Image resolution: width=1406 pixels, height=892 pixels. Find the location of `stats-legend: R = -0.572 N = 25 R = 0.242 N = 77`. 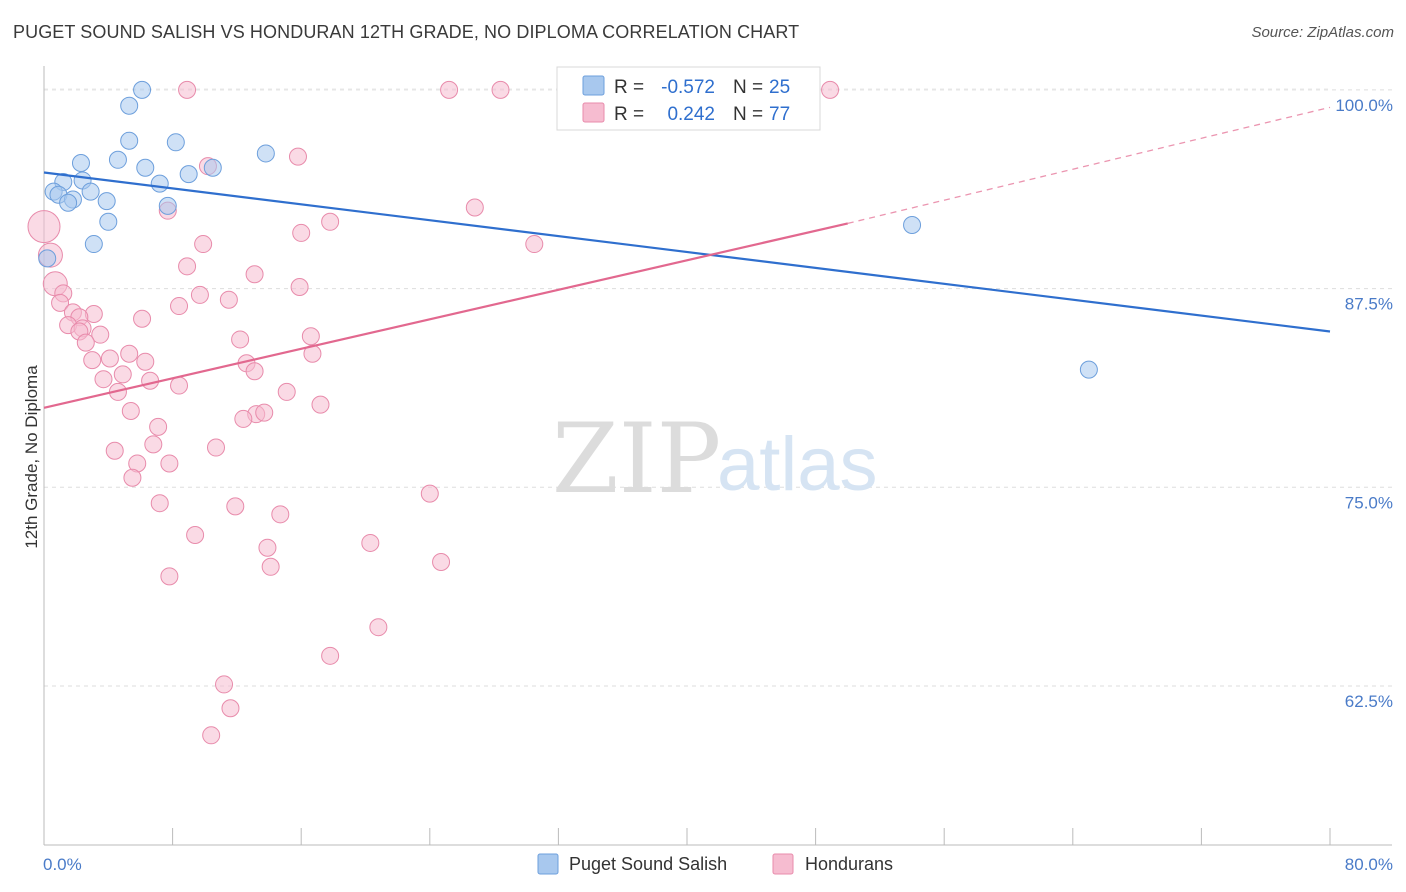

stats-legend: R = -0.572 N = 25 R = 0.242 N = 77 is located at coordinates (688, 98).